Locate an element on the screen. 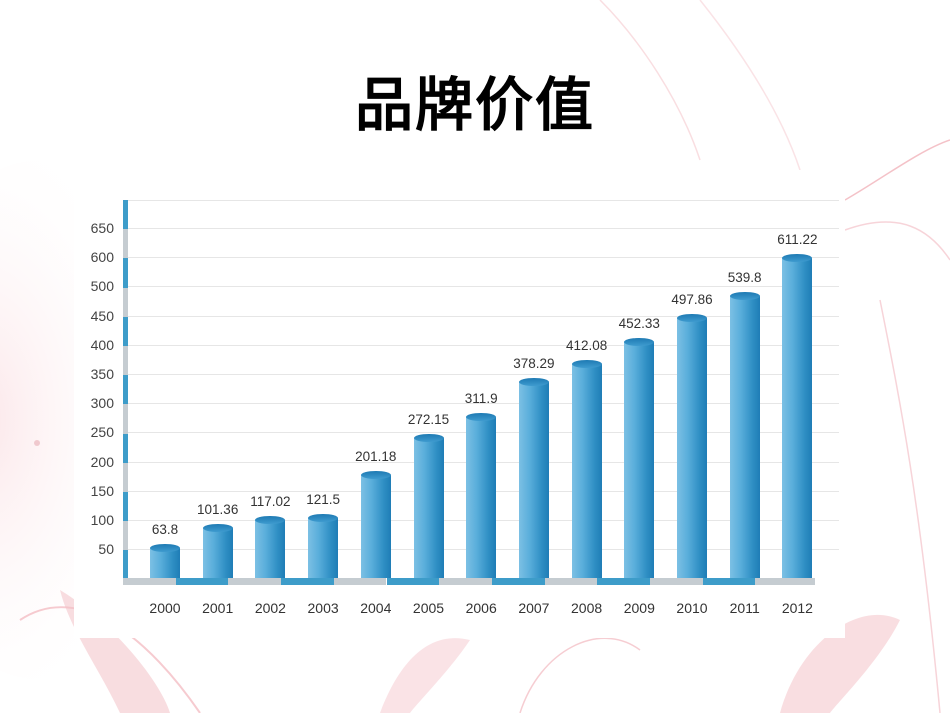  bar-2000 is located at coordinates (165, 561).